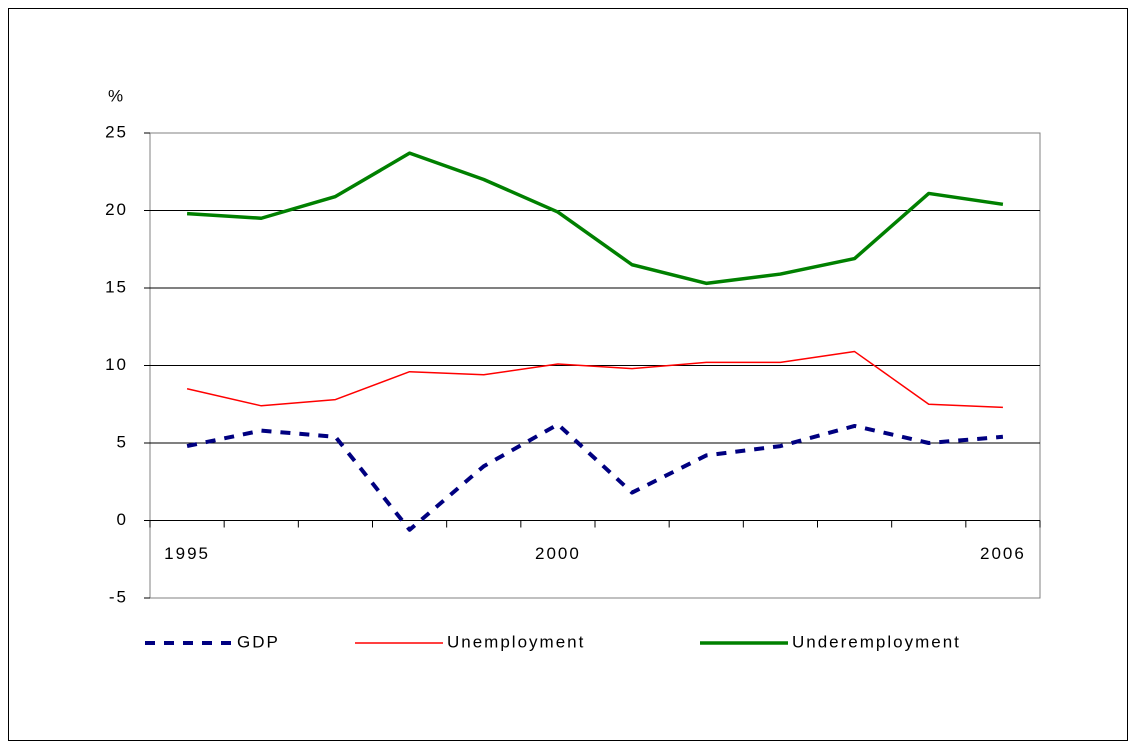  Describe the element at coordinates (187, 553) in the screenshot. I see `x-tick-label: 1995` at that location.